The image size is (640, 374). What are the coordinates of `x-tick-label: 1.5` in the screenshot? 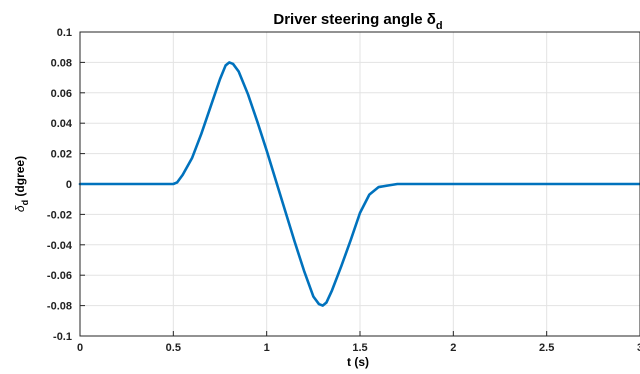 It's located at (359, 348).